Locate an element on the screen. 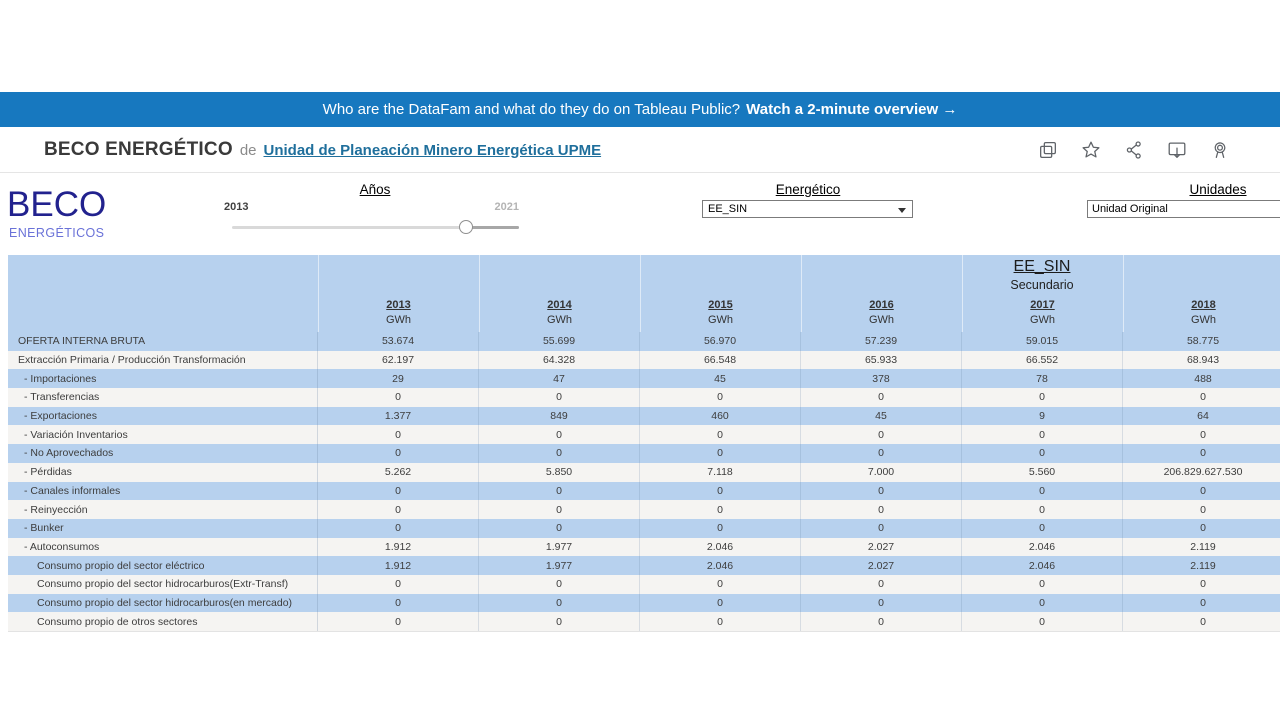 The width and height of the screenshot is (1280, 720). cell-value: 64 is located at coordinates (1201, 416).